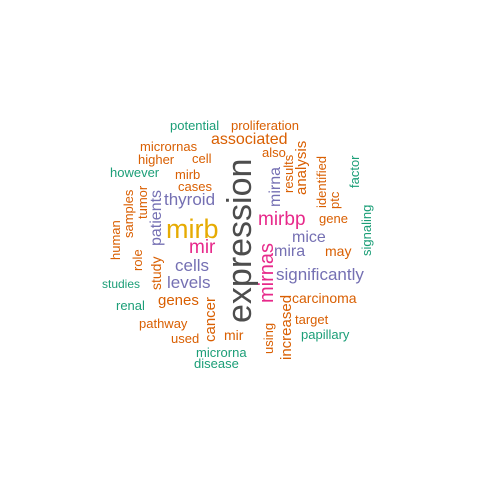 Image resolution: width=480 pixels, height=480 pixels. What do you see at coordinates (163, 323) in the screenshot?
I see `word-pathway: pathway` at bounding box center [163, 323].